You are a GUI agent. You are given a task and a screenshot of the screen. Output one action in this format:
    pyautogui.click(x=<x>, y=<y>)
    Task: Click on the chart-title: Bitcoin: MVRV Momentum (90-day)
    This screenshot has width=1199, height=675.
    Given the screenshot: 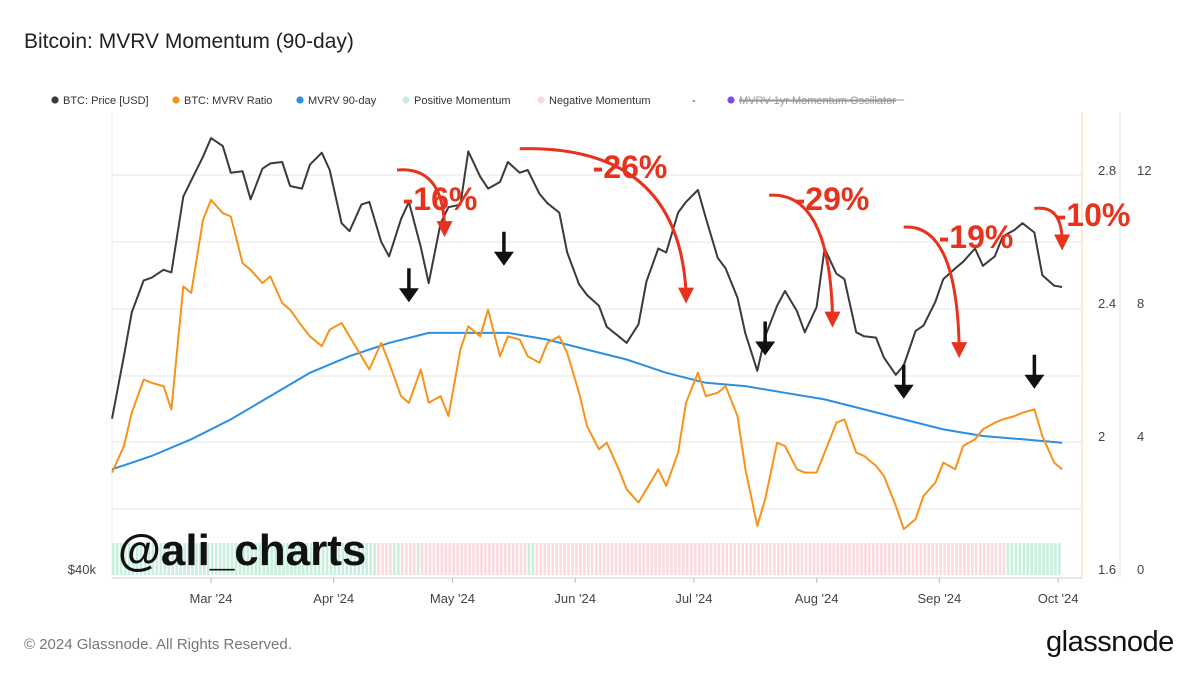 What is the action you would take?
    pyautogui.click(x=189, y=41)
    